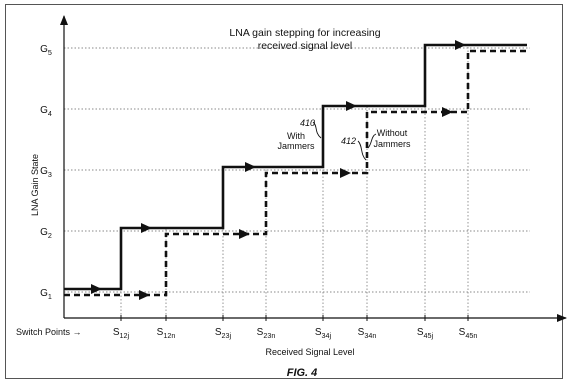  Describe the element at coordinates (309, 352) in the screenshot. I see `x-axis-title: Received Signal Level` at that location.